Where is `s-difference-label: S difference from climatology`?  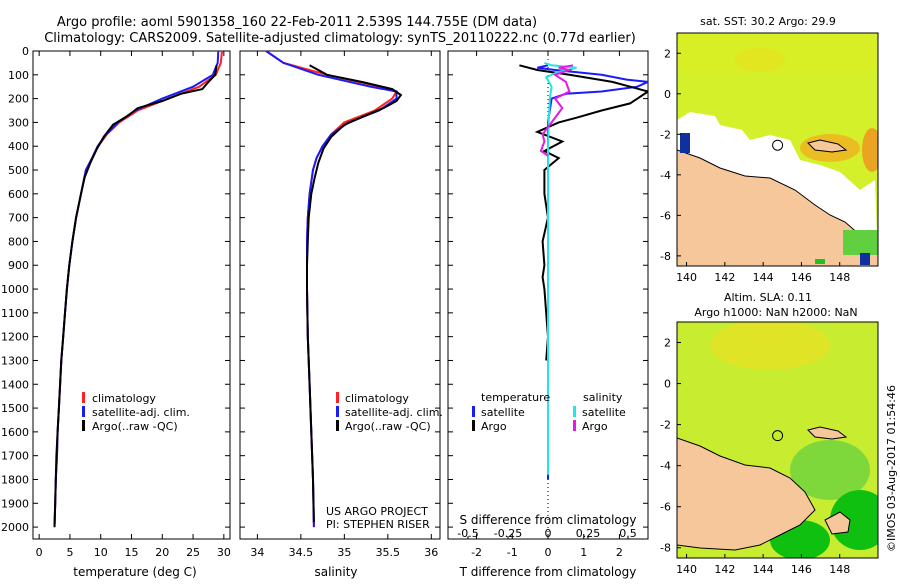 s-difference-label: S difference from climatology is located at coordinates (548, 520).